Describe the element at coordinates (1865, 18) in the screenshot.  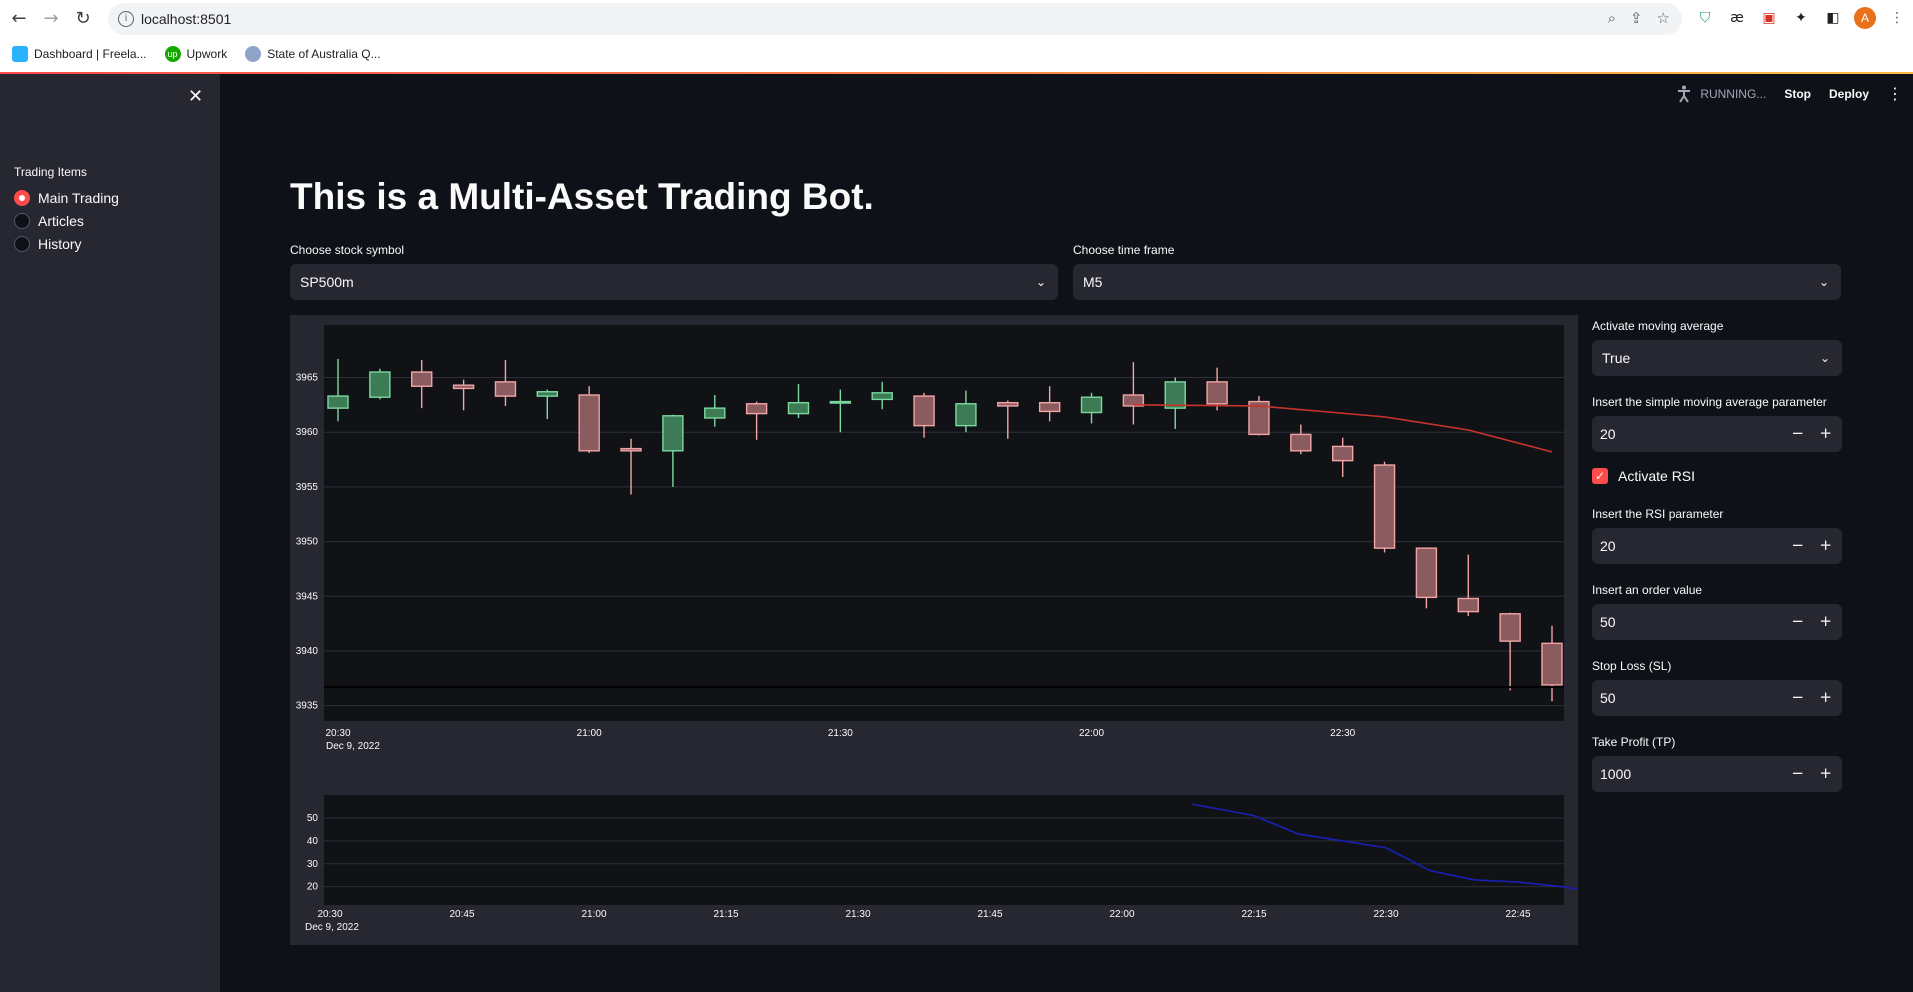
I see `profile-avatar: A` at that location.